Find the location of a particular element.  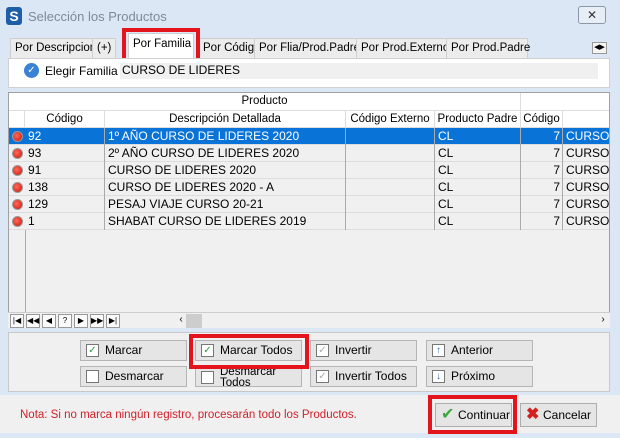

horizontal-scrollbar-thumb is located at coordinates (194, 321).